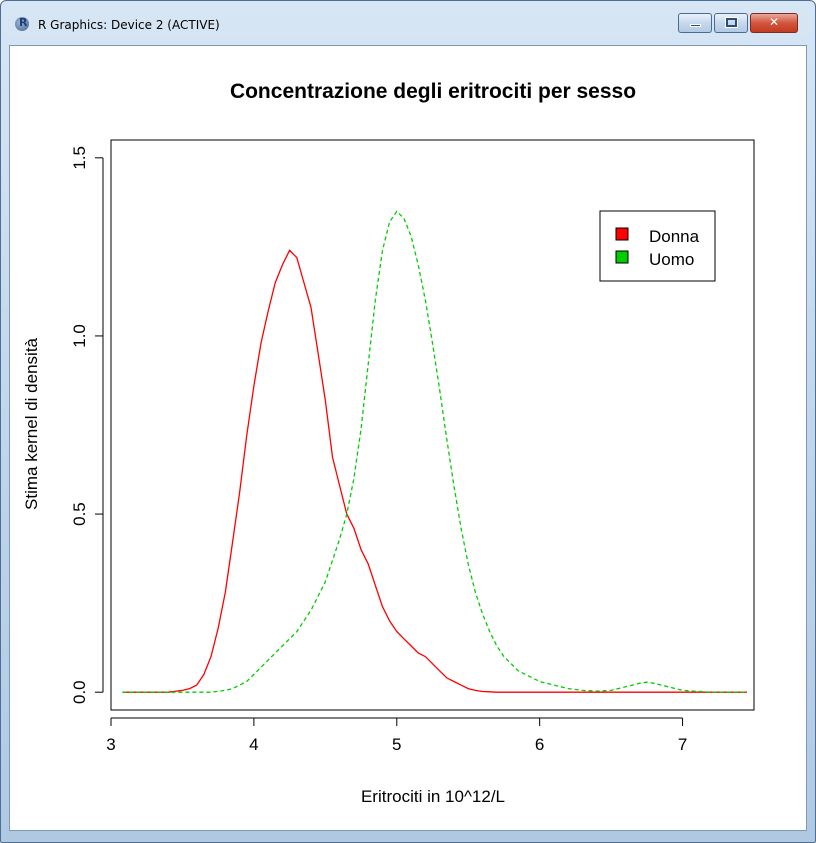 This screenshot has width=816, height=843. I want to click on legend-swatch-uomo, so click(622, 257).